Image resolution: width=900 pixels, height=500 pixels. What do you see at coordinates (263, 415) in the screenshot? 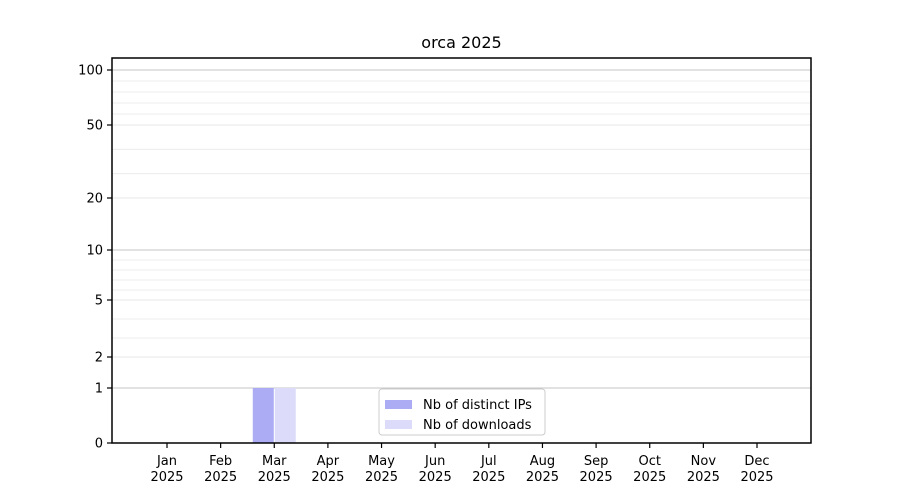
I see `bar-distinct-ips` at bounding box center [263, 415].